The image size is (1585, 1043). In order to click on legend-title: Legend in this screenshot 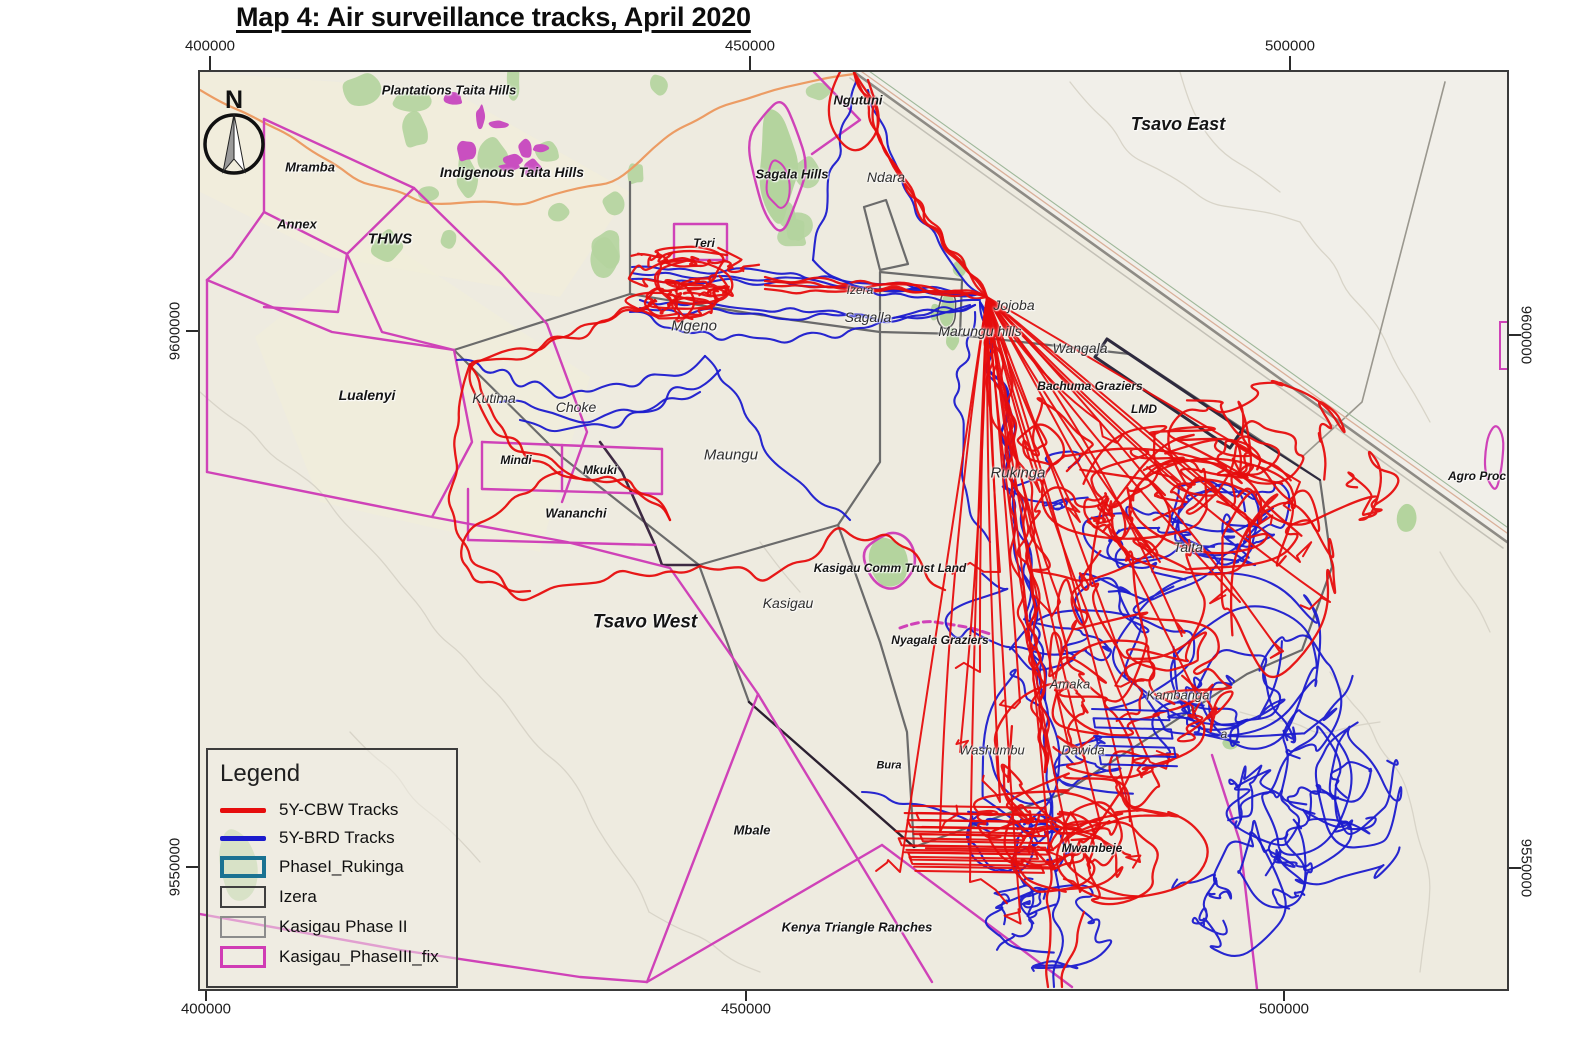, I will do `click(260, 773)`.